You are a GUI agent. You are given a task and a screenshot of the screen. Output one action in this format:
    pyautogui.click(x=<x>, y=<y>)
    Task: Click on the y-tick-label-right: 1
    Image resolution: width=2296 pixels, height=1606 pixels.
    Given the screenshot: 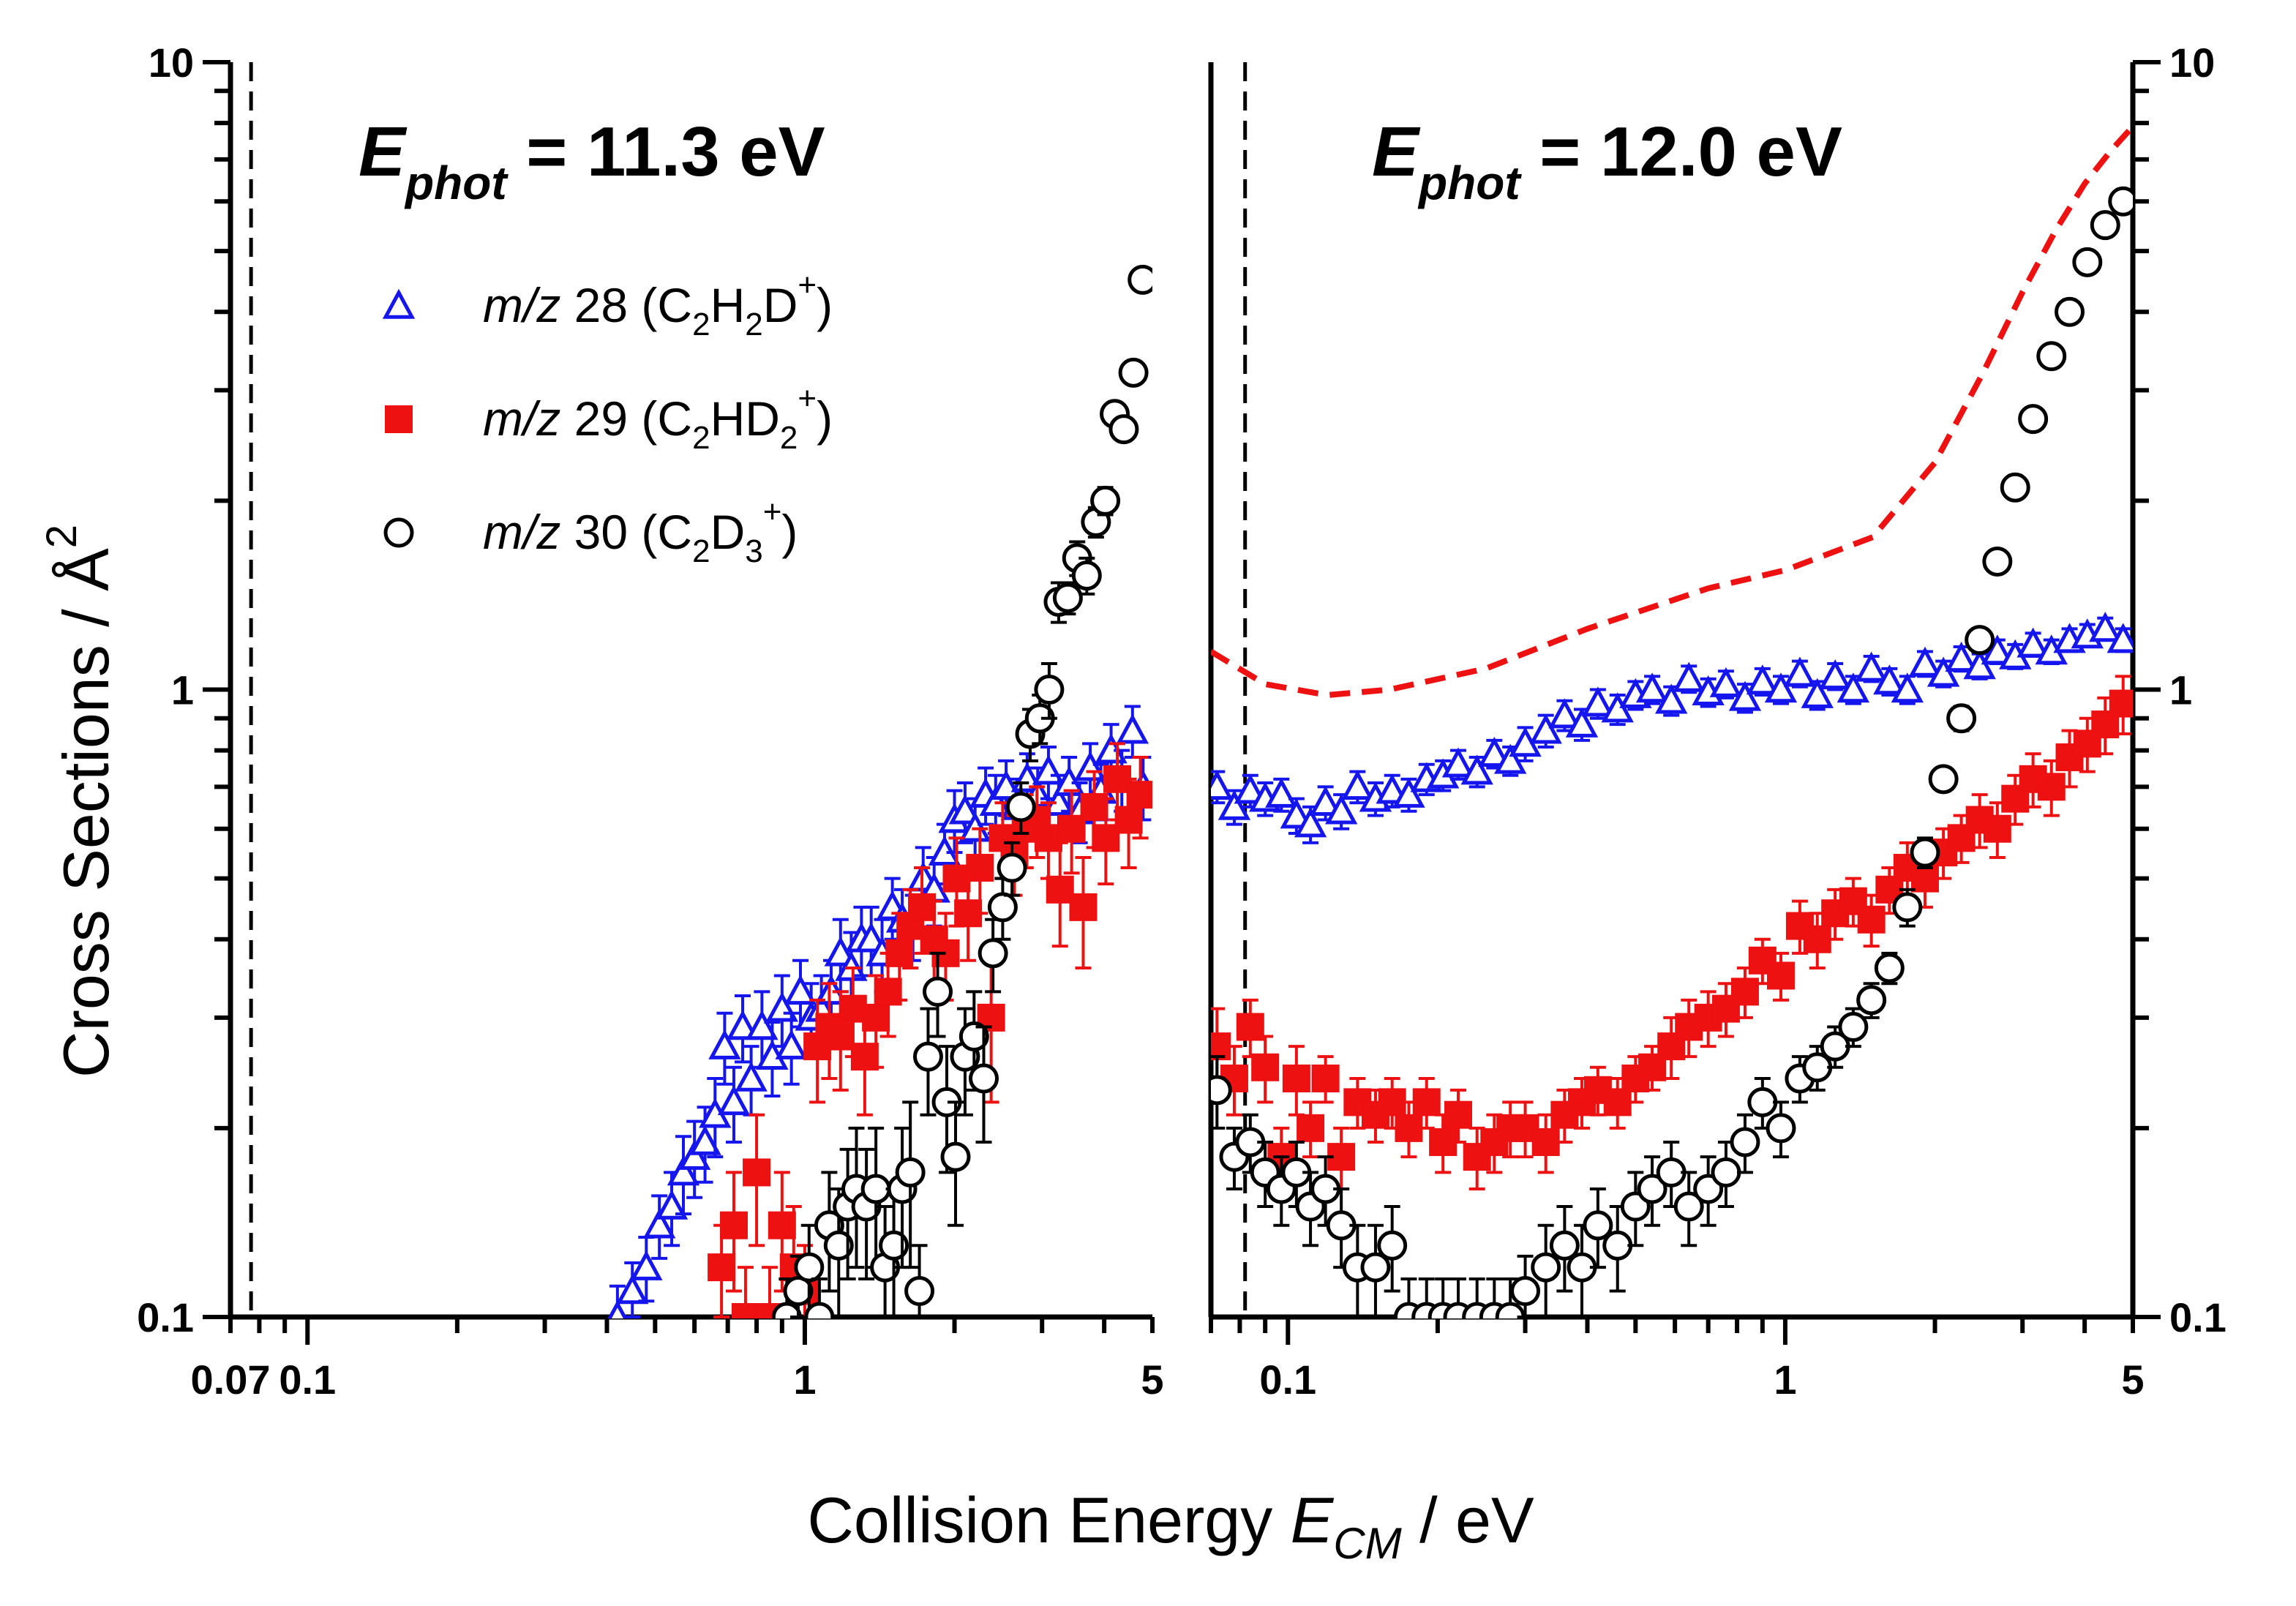 What is the action you would take?
    pyautogui.click(x=2181, y=690)
    